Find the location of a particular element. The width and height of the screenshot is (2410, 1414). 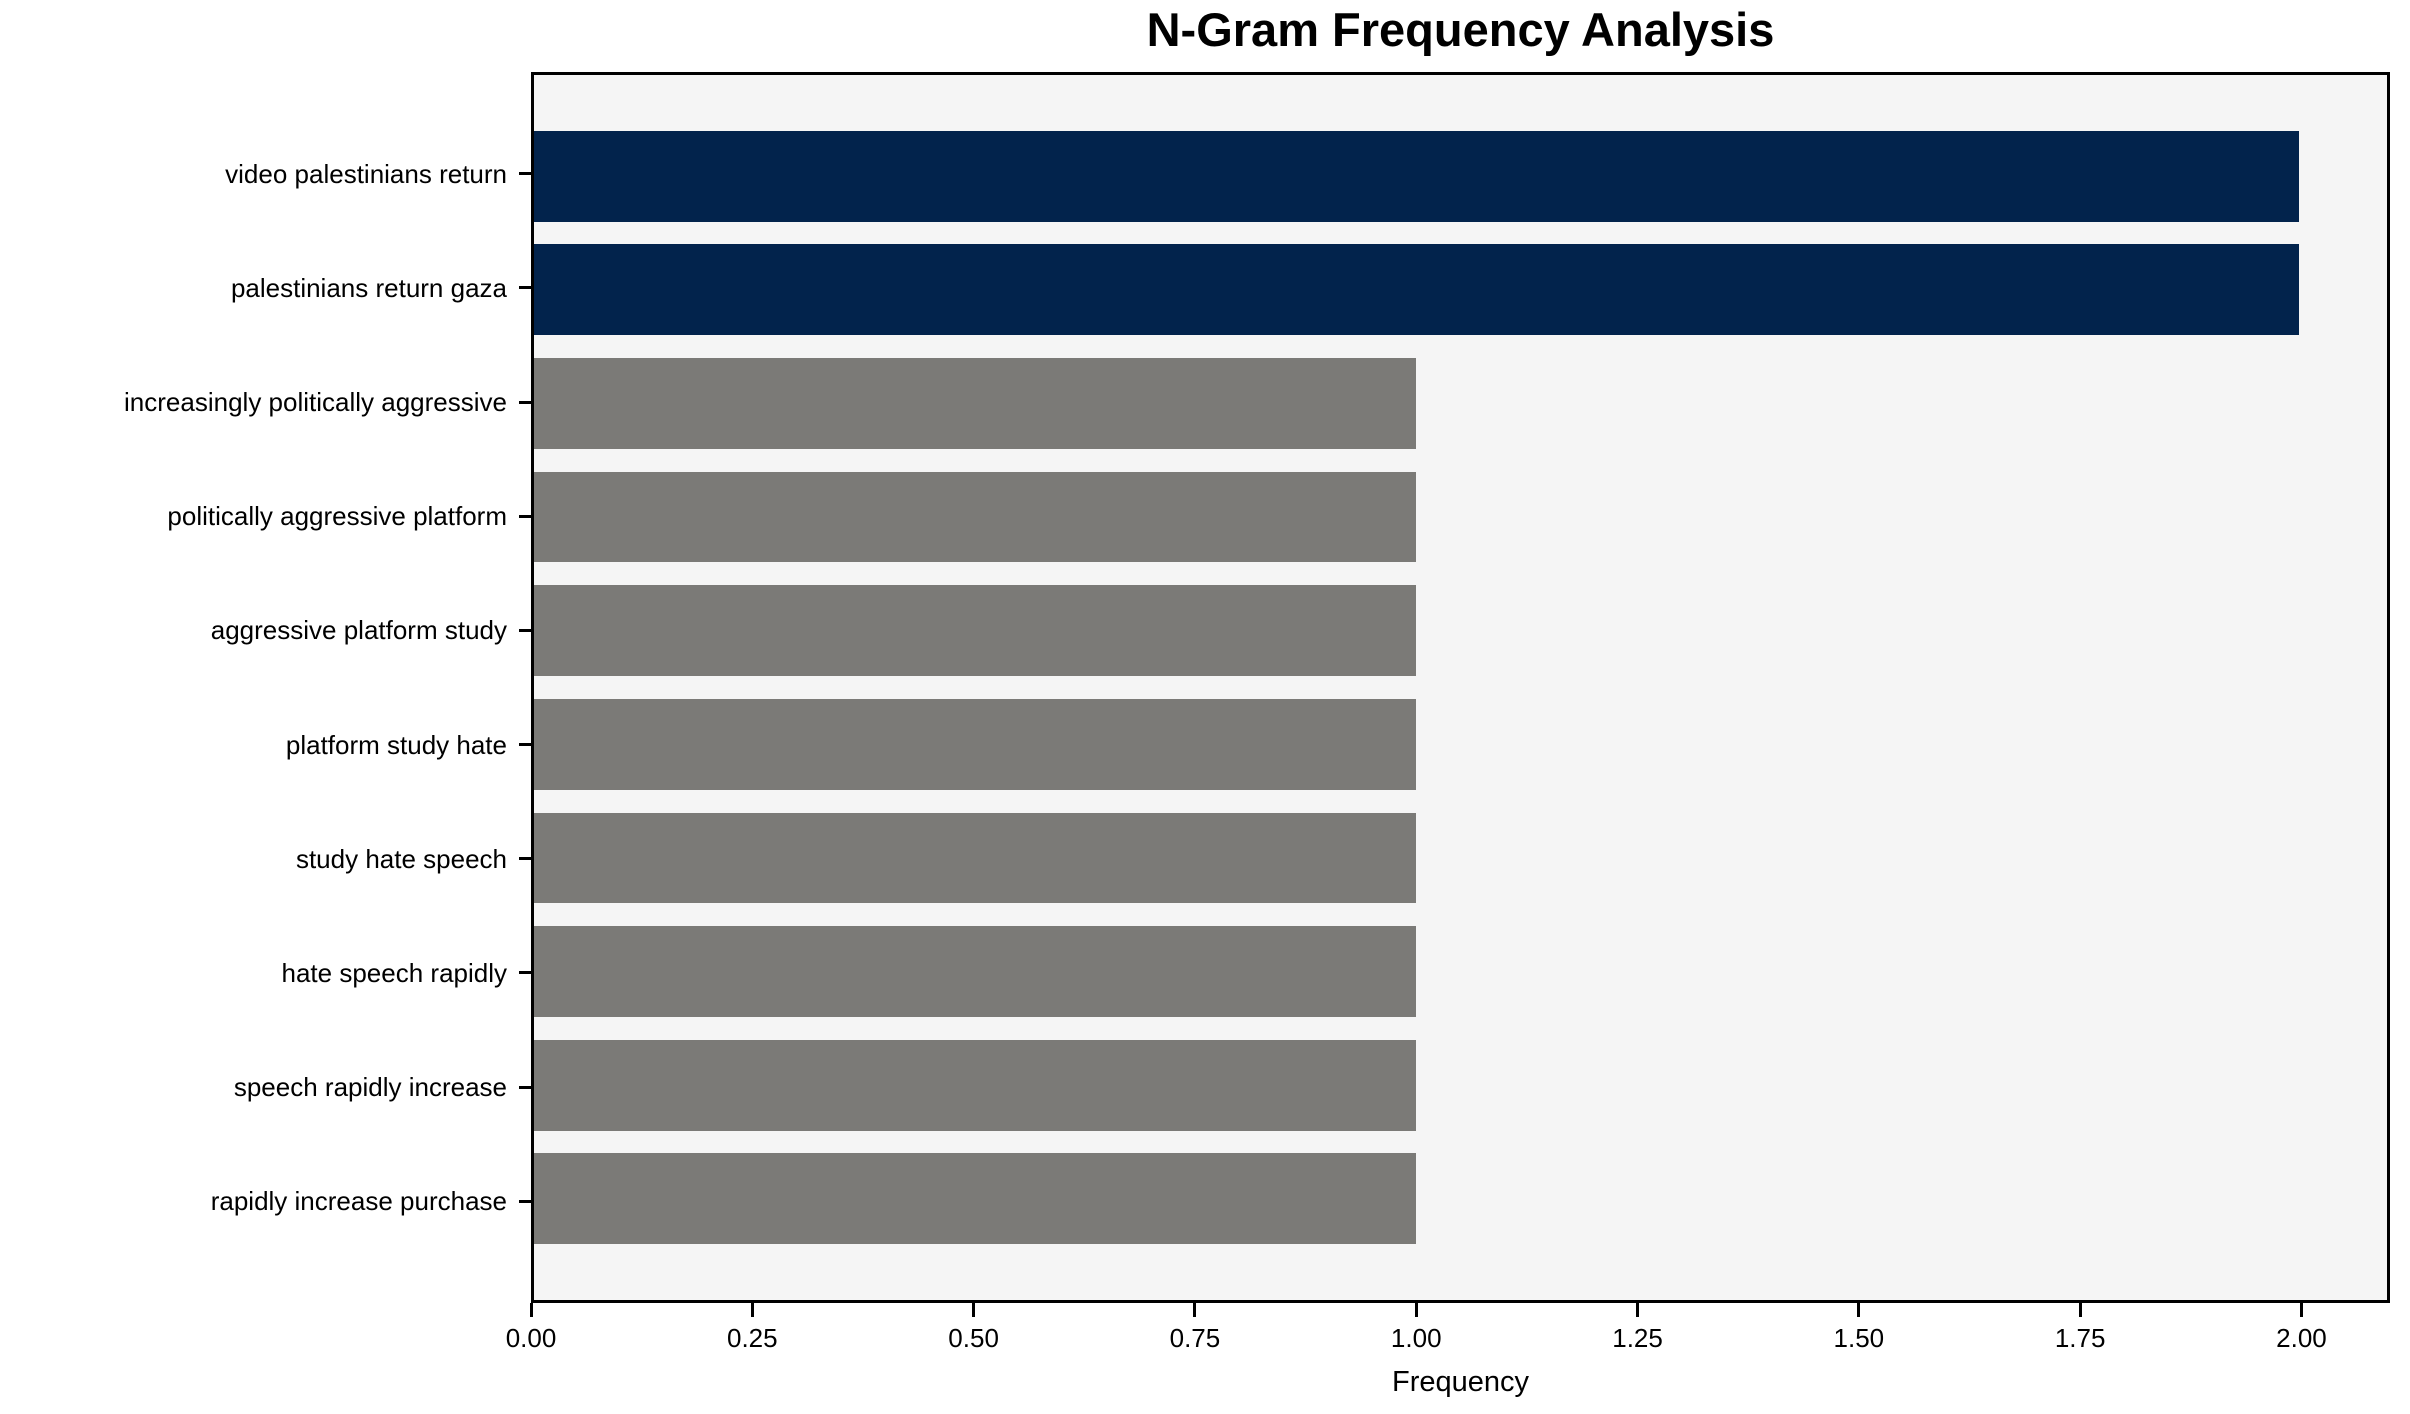

y-axis-label: video palestinians return is located at coordinates (366, 173).